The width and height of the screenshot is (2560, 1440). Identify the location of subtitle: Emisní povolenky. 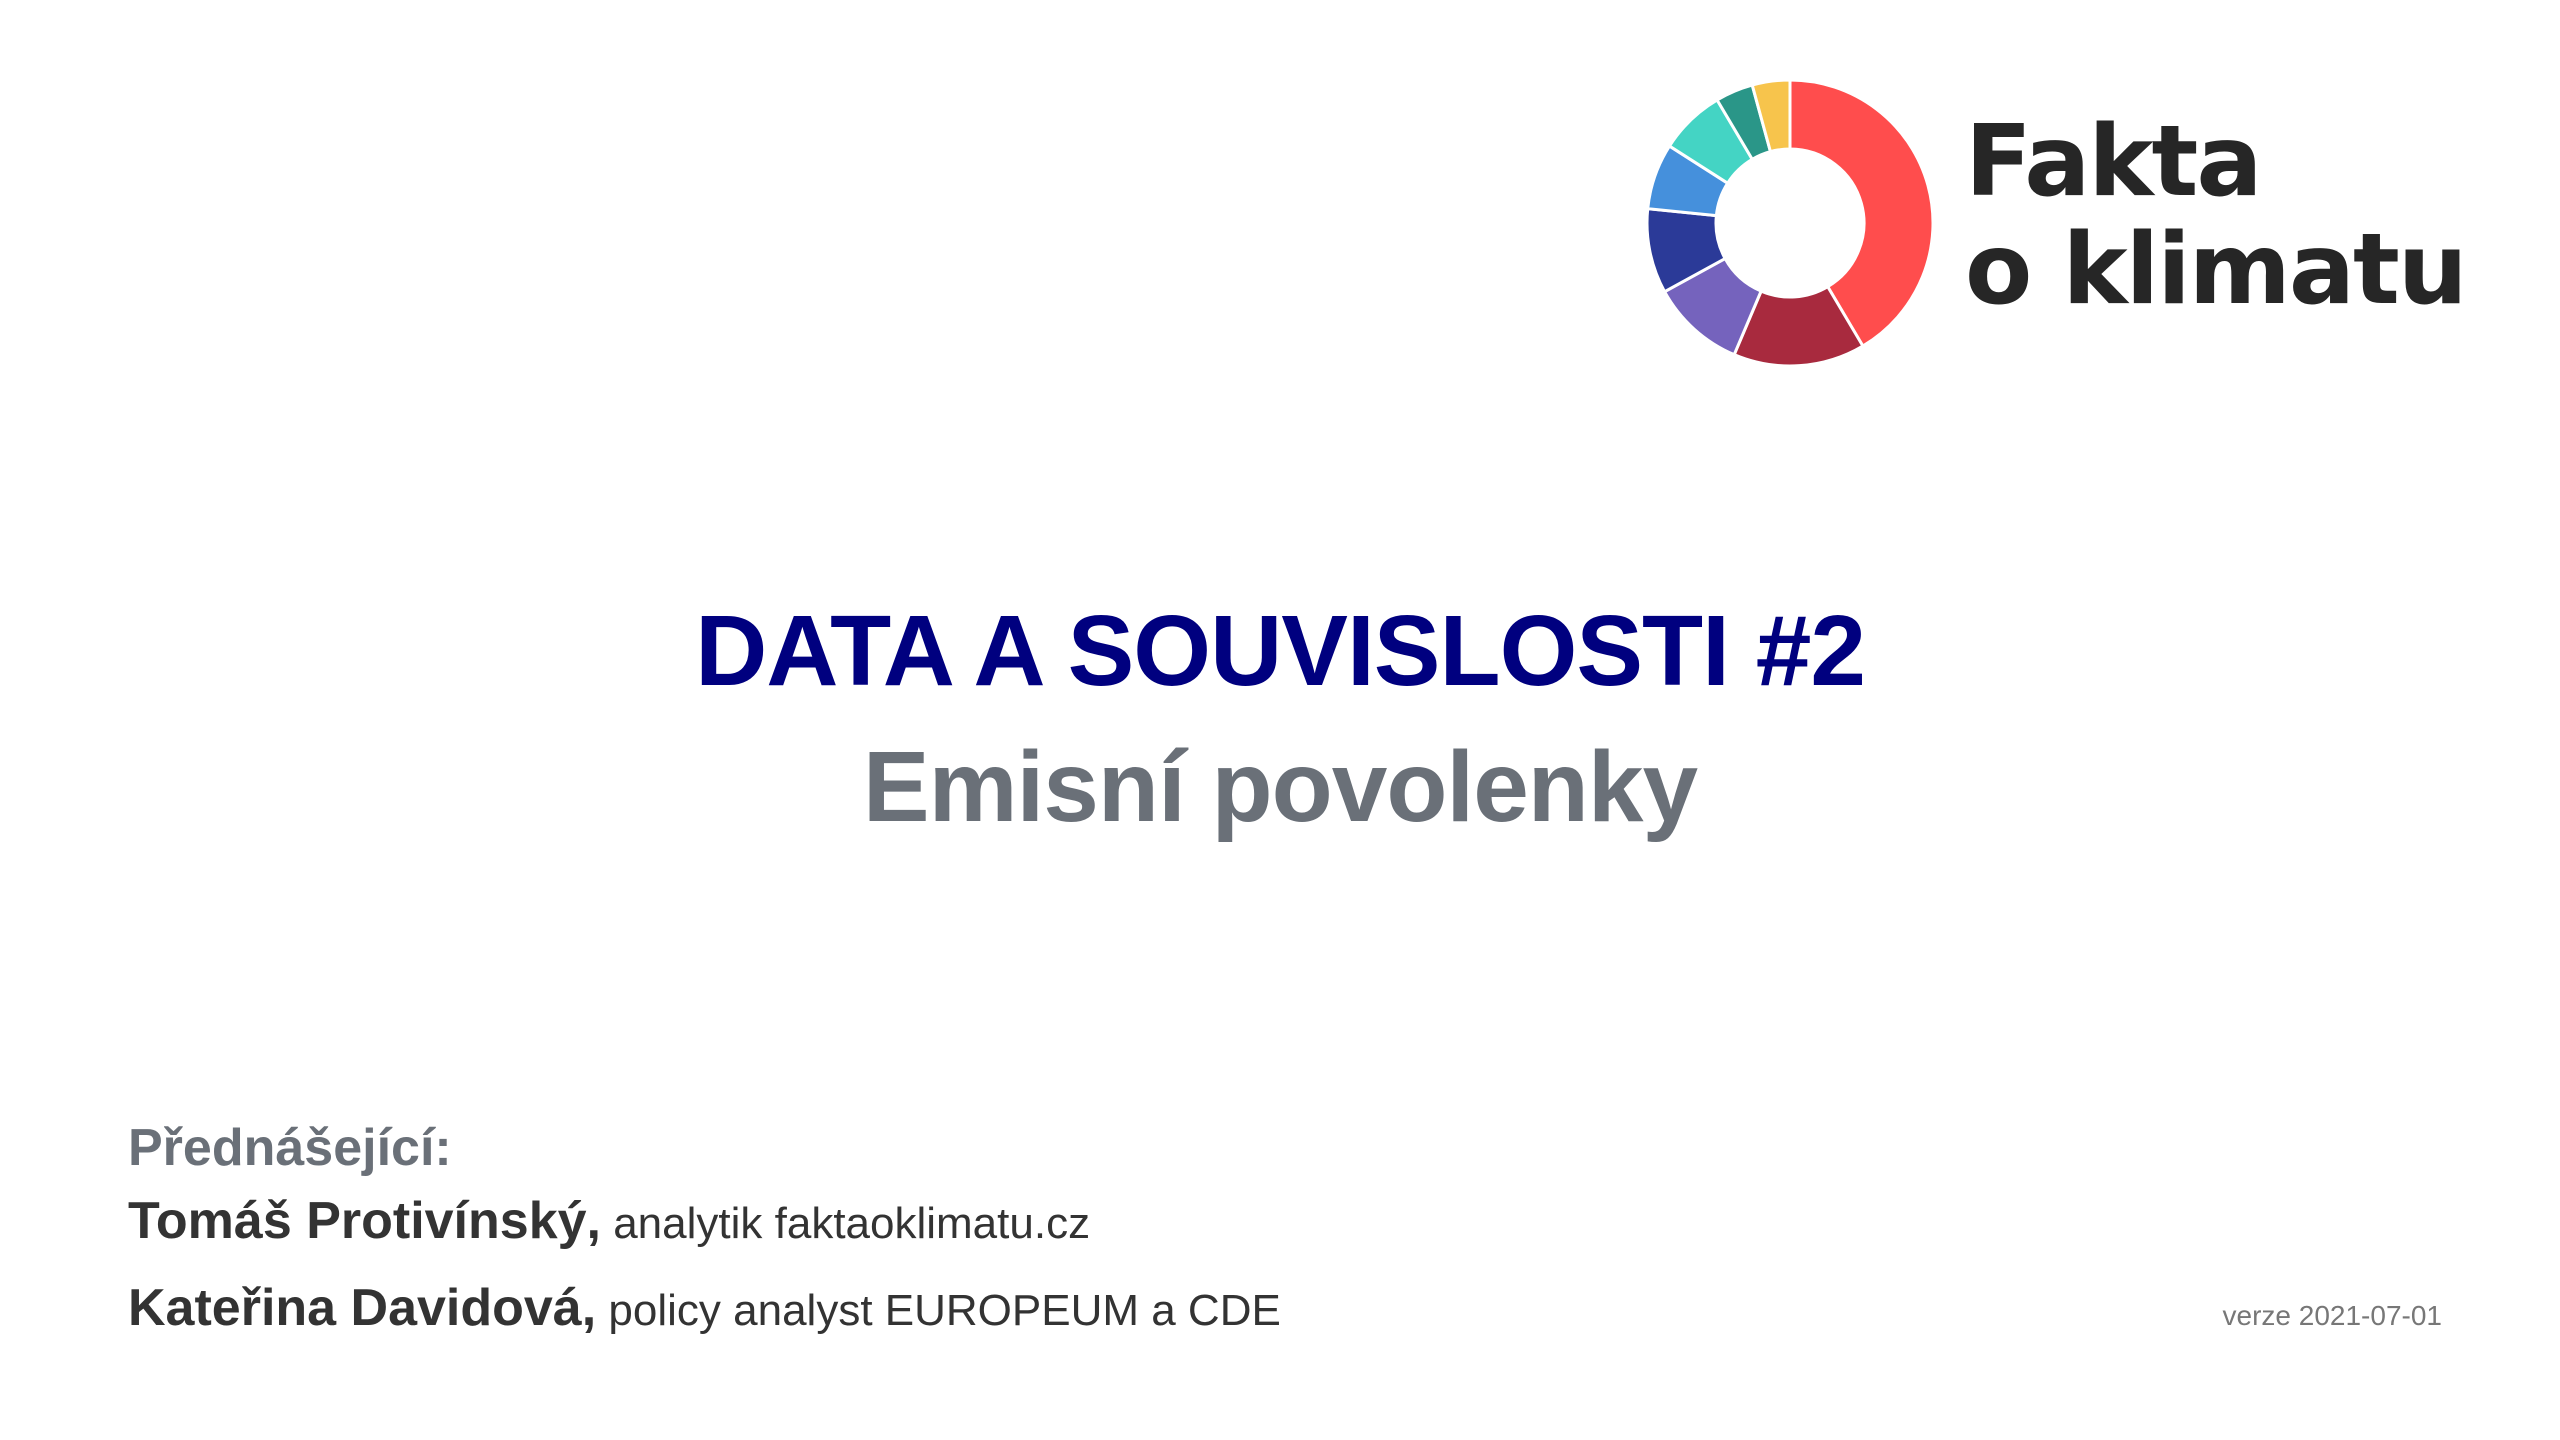
(1280, 787).